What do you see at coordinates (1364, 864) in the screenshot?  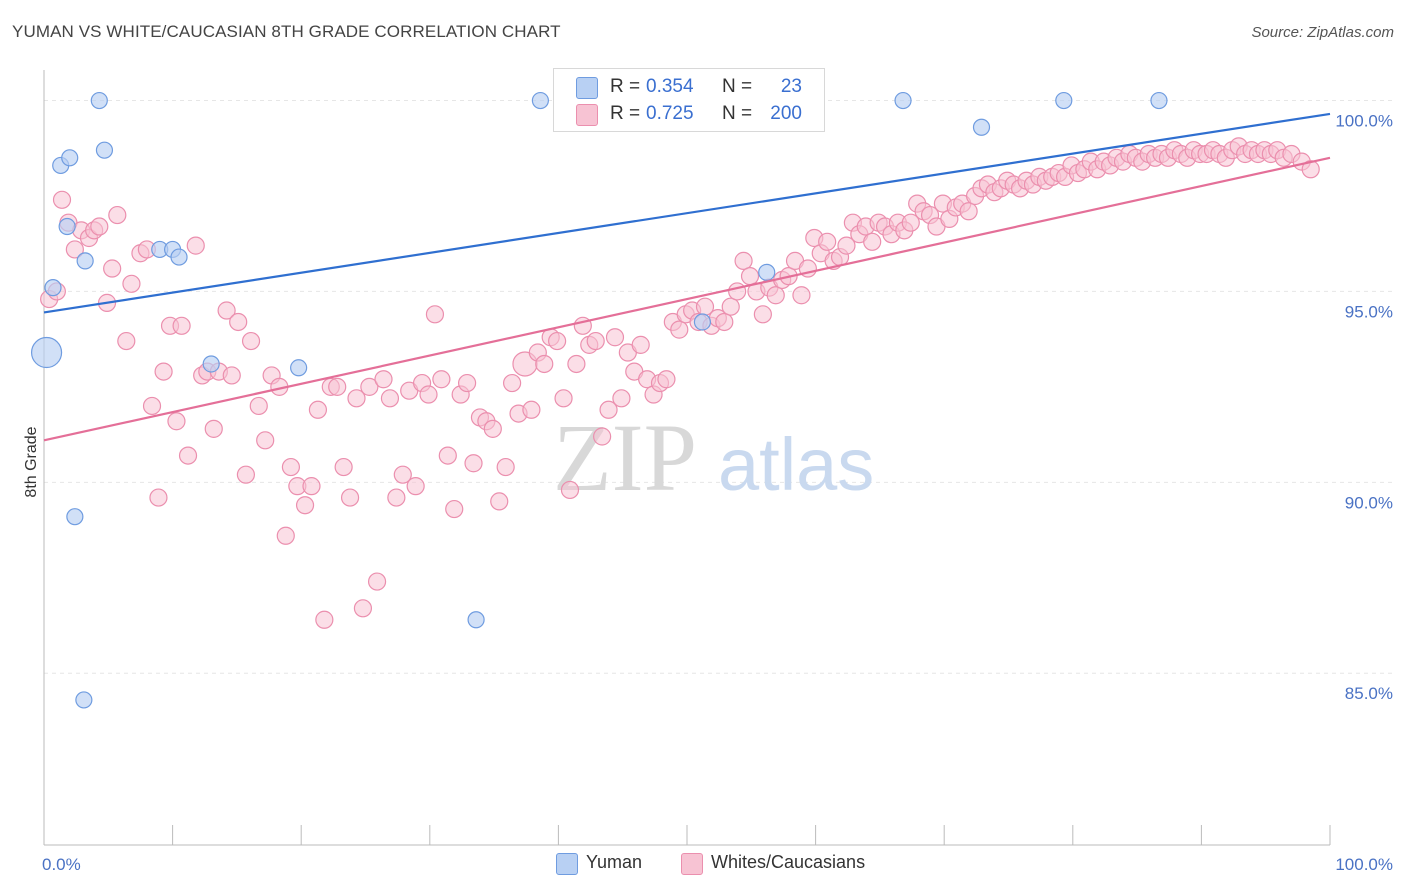 I see `x-tick-label: 100.0%` at bounding box center [1364, 864].